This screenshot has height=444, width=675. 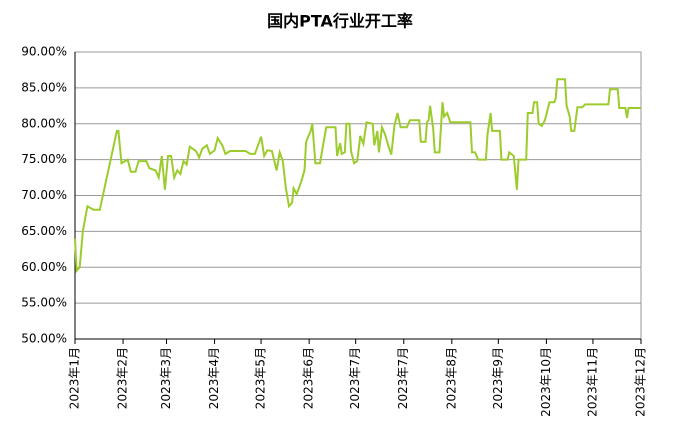 I want to click on x-tick-label: 2023年5月, so click(x=261, y=378).